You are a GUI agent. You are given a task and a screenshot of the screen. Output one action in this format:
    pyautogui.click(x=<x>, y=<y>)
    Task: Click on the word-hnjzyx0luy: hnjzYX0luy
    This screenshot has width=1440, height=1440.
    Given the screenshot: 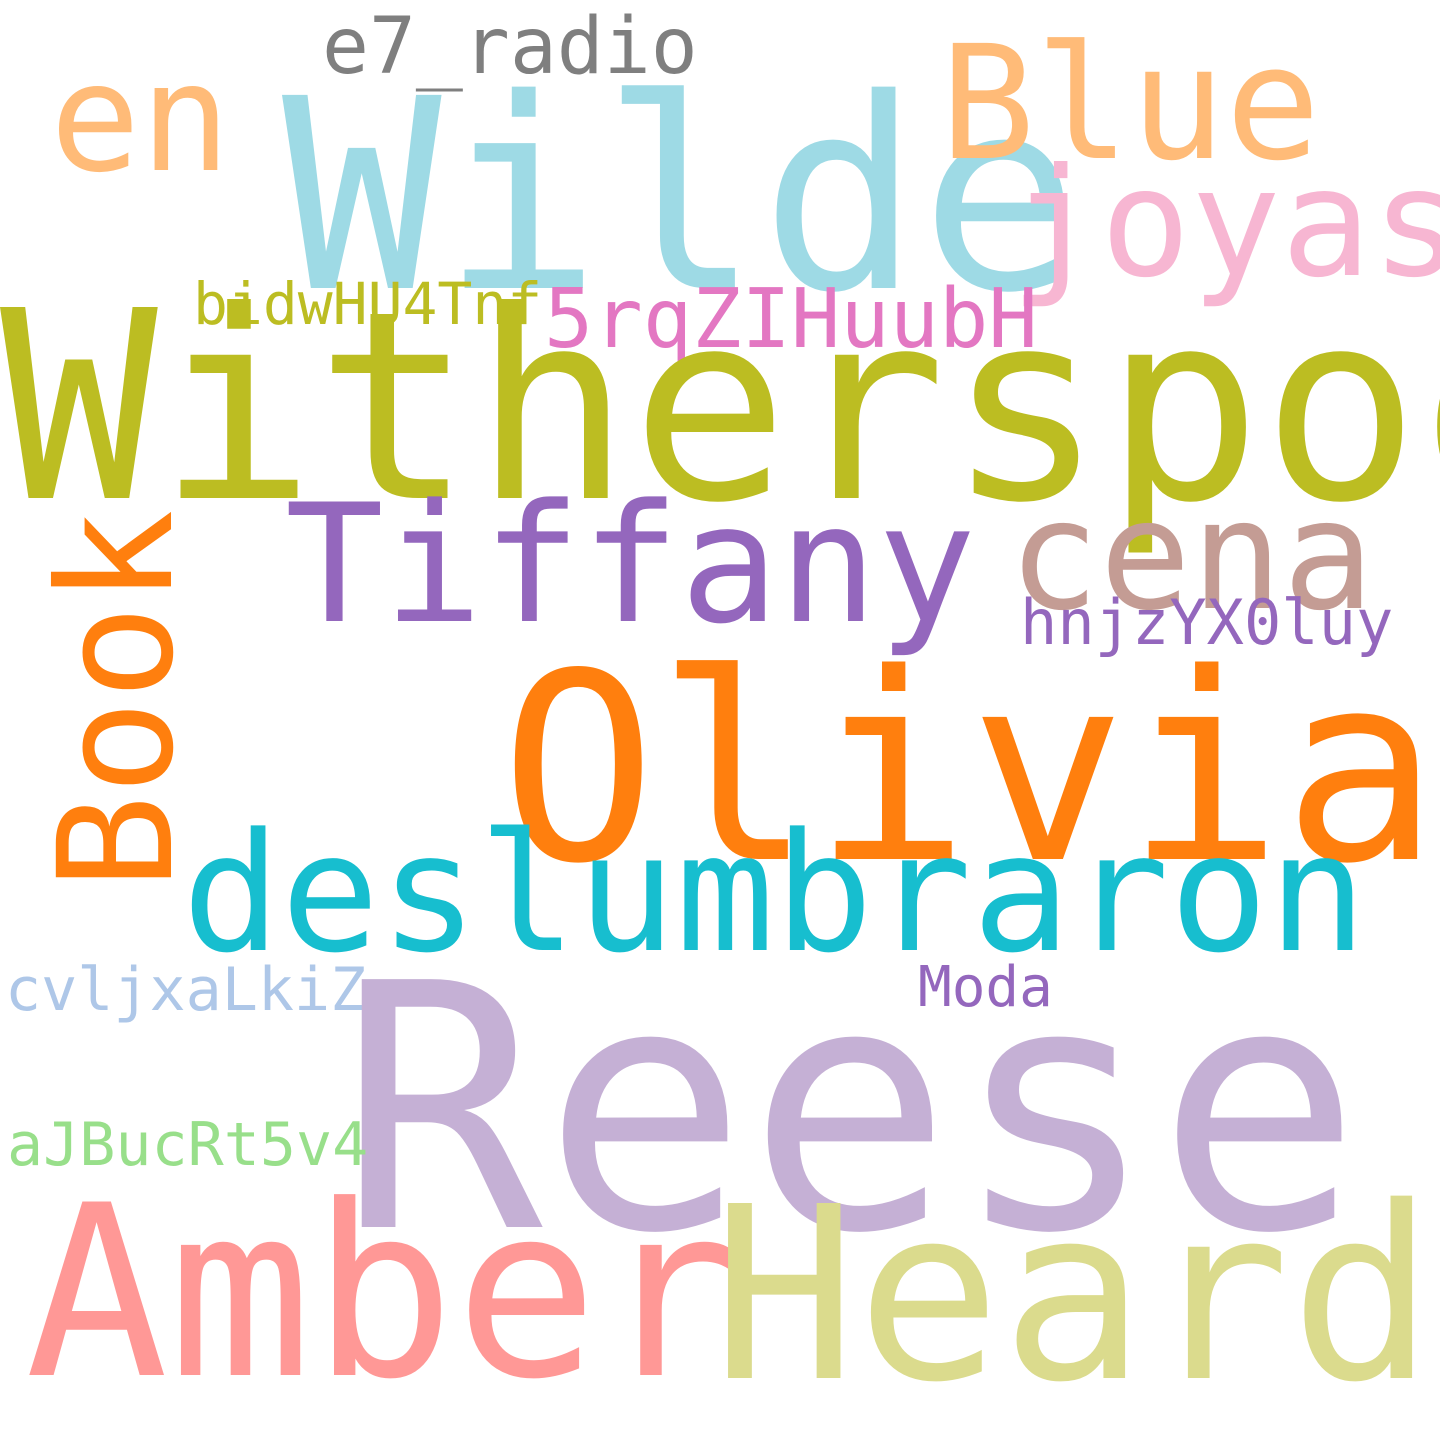 What is the action you would take?
    pyautogui.click(x=1207, y=622)
    